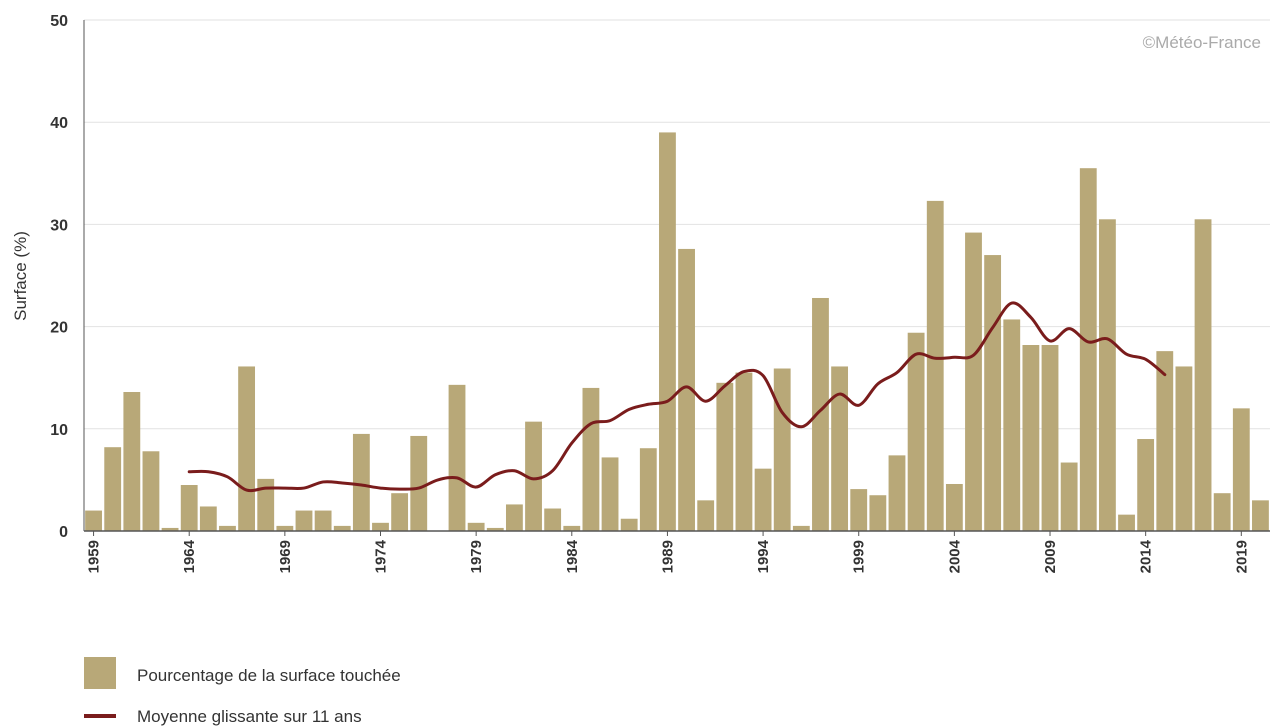  What do you see at coordinates (189, 556) in the screenshot?
I see `x-tick-label: 1964` at bounding box center [189, 556].